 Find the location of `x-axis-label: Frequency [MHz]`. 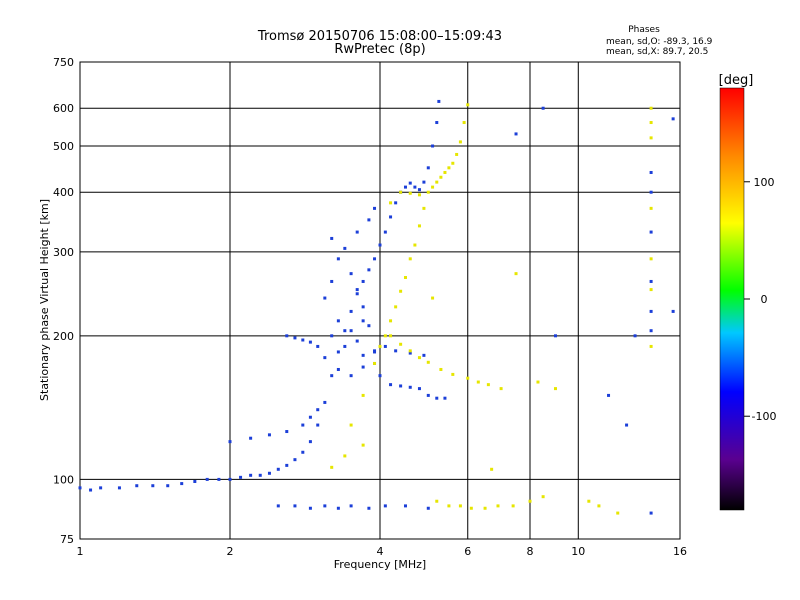

x-axis-label: Frequency [MHz] is located at coordinates (380, 564).